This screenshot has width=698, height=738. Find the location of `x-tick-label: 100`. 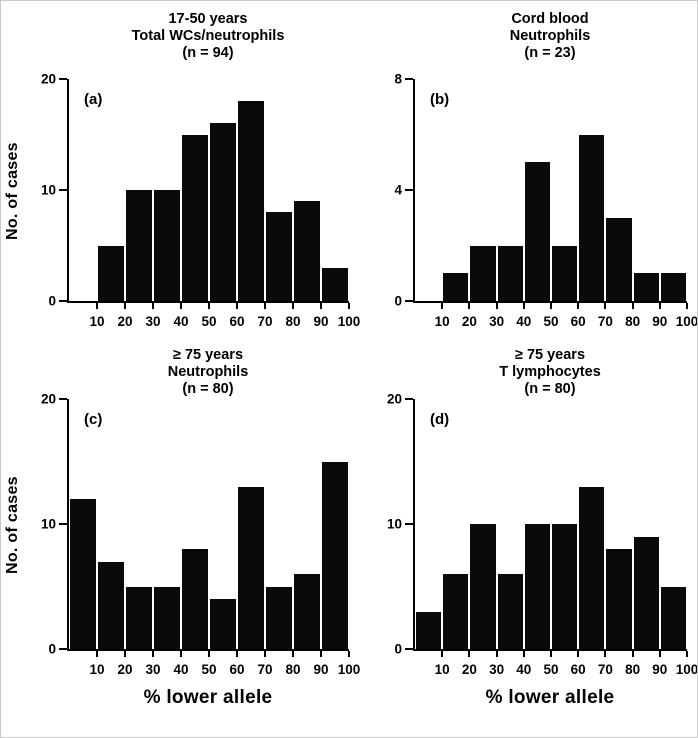

x-tick-label: 100 is located at coordinates (349, 669).